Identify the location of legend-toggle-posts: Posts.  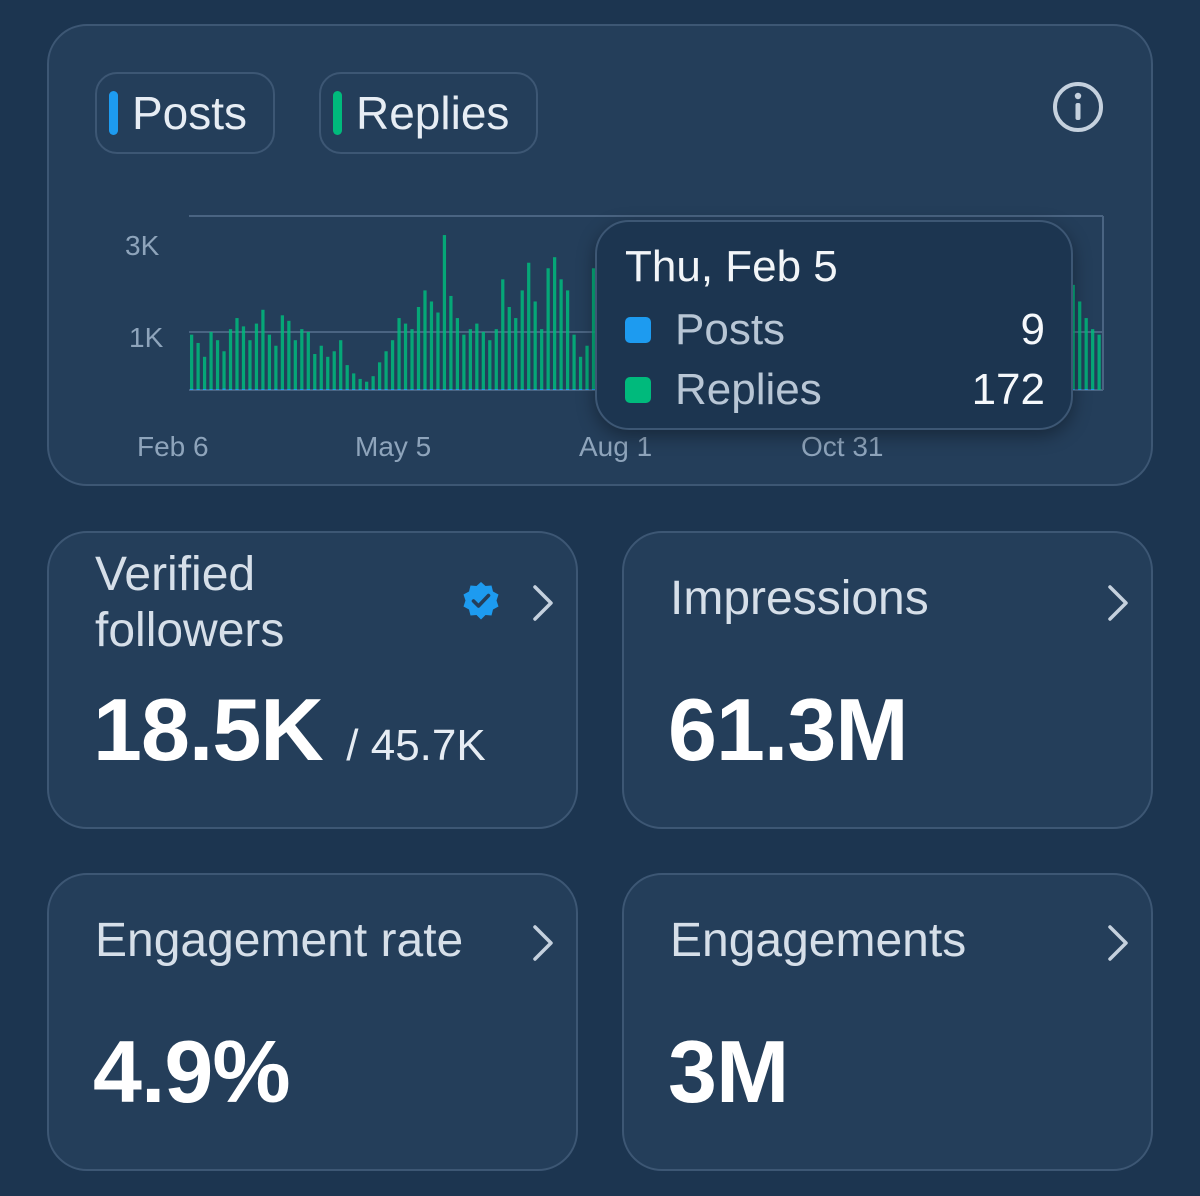
(185, 113).